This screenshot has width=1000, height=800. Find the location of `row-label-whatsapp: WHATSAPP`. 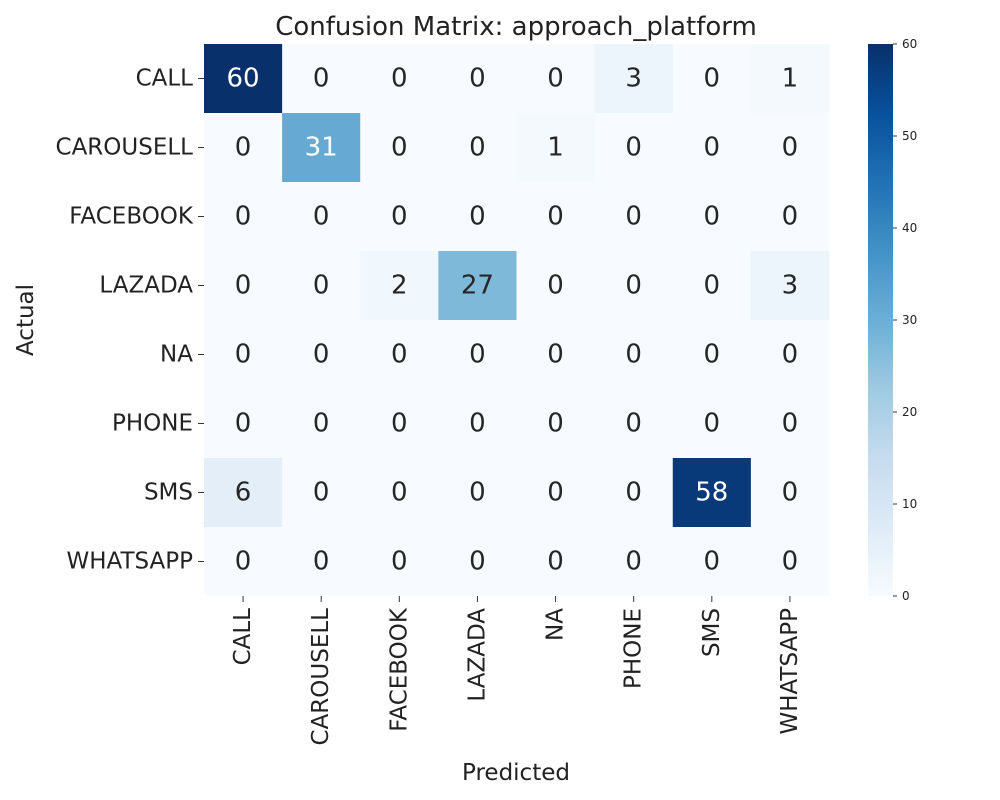

row-label-whatsapp: WHATSAPP is located at coordinates (129, 562).